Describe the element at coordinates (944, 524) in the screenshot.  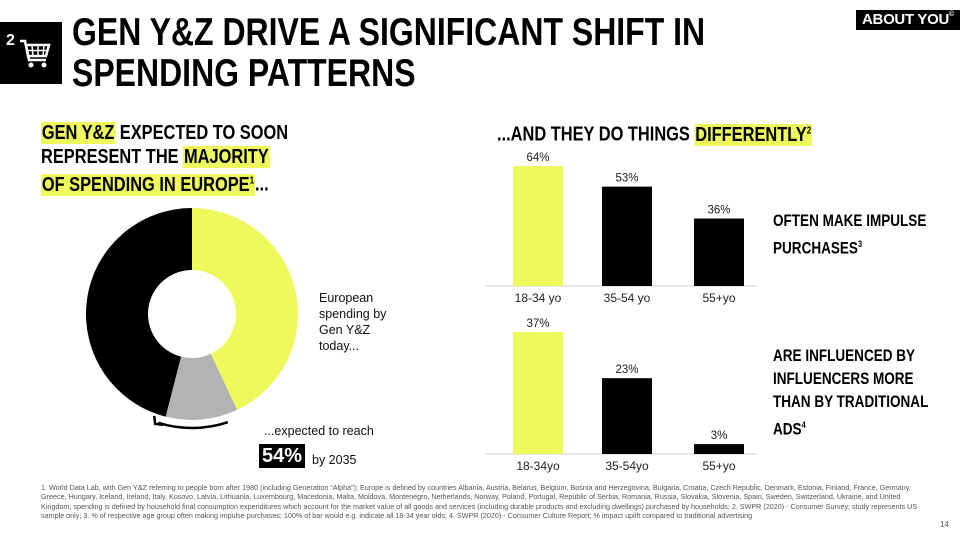
I see `page-number: 14` at that location.